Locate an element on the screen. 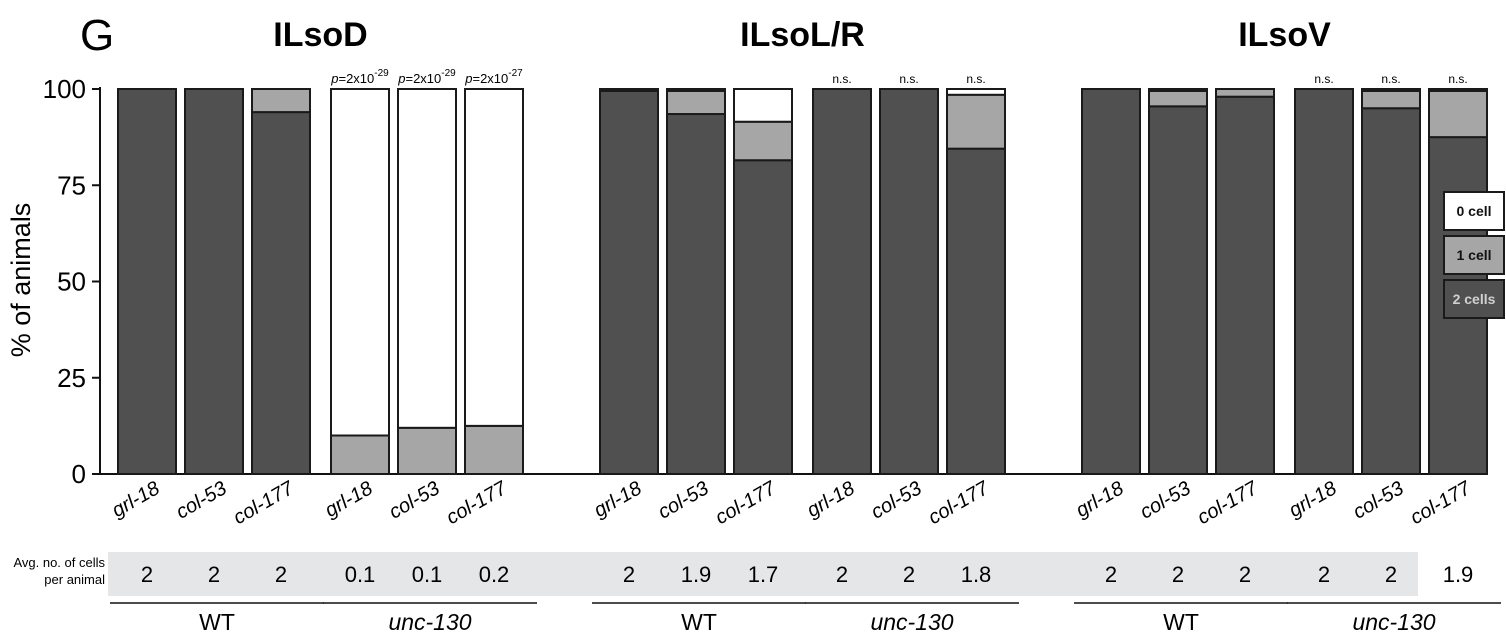 The height and width of the screenshot is (637, 1506). significance-label: p=2x10-27 is located at coordinates (493, 77).